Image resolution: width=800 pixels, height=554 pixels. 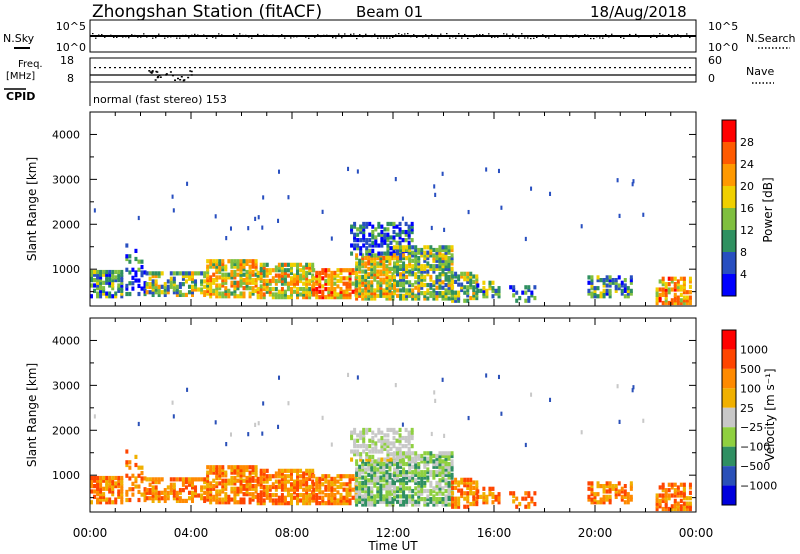 I want to click on colorbar-frame, so click(x=729, y=208).